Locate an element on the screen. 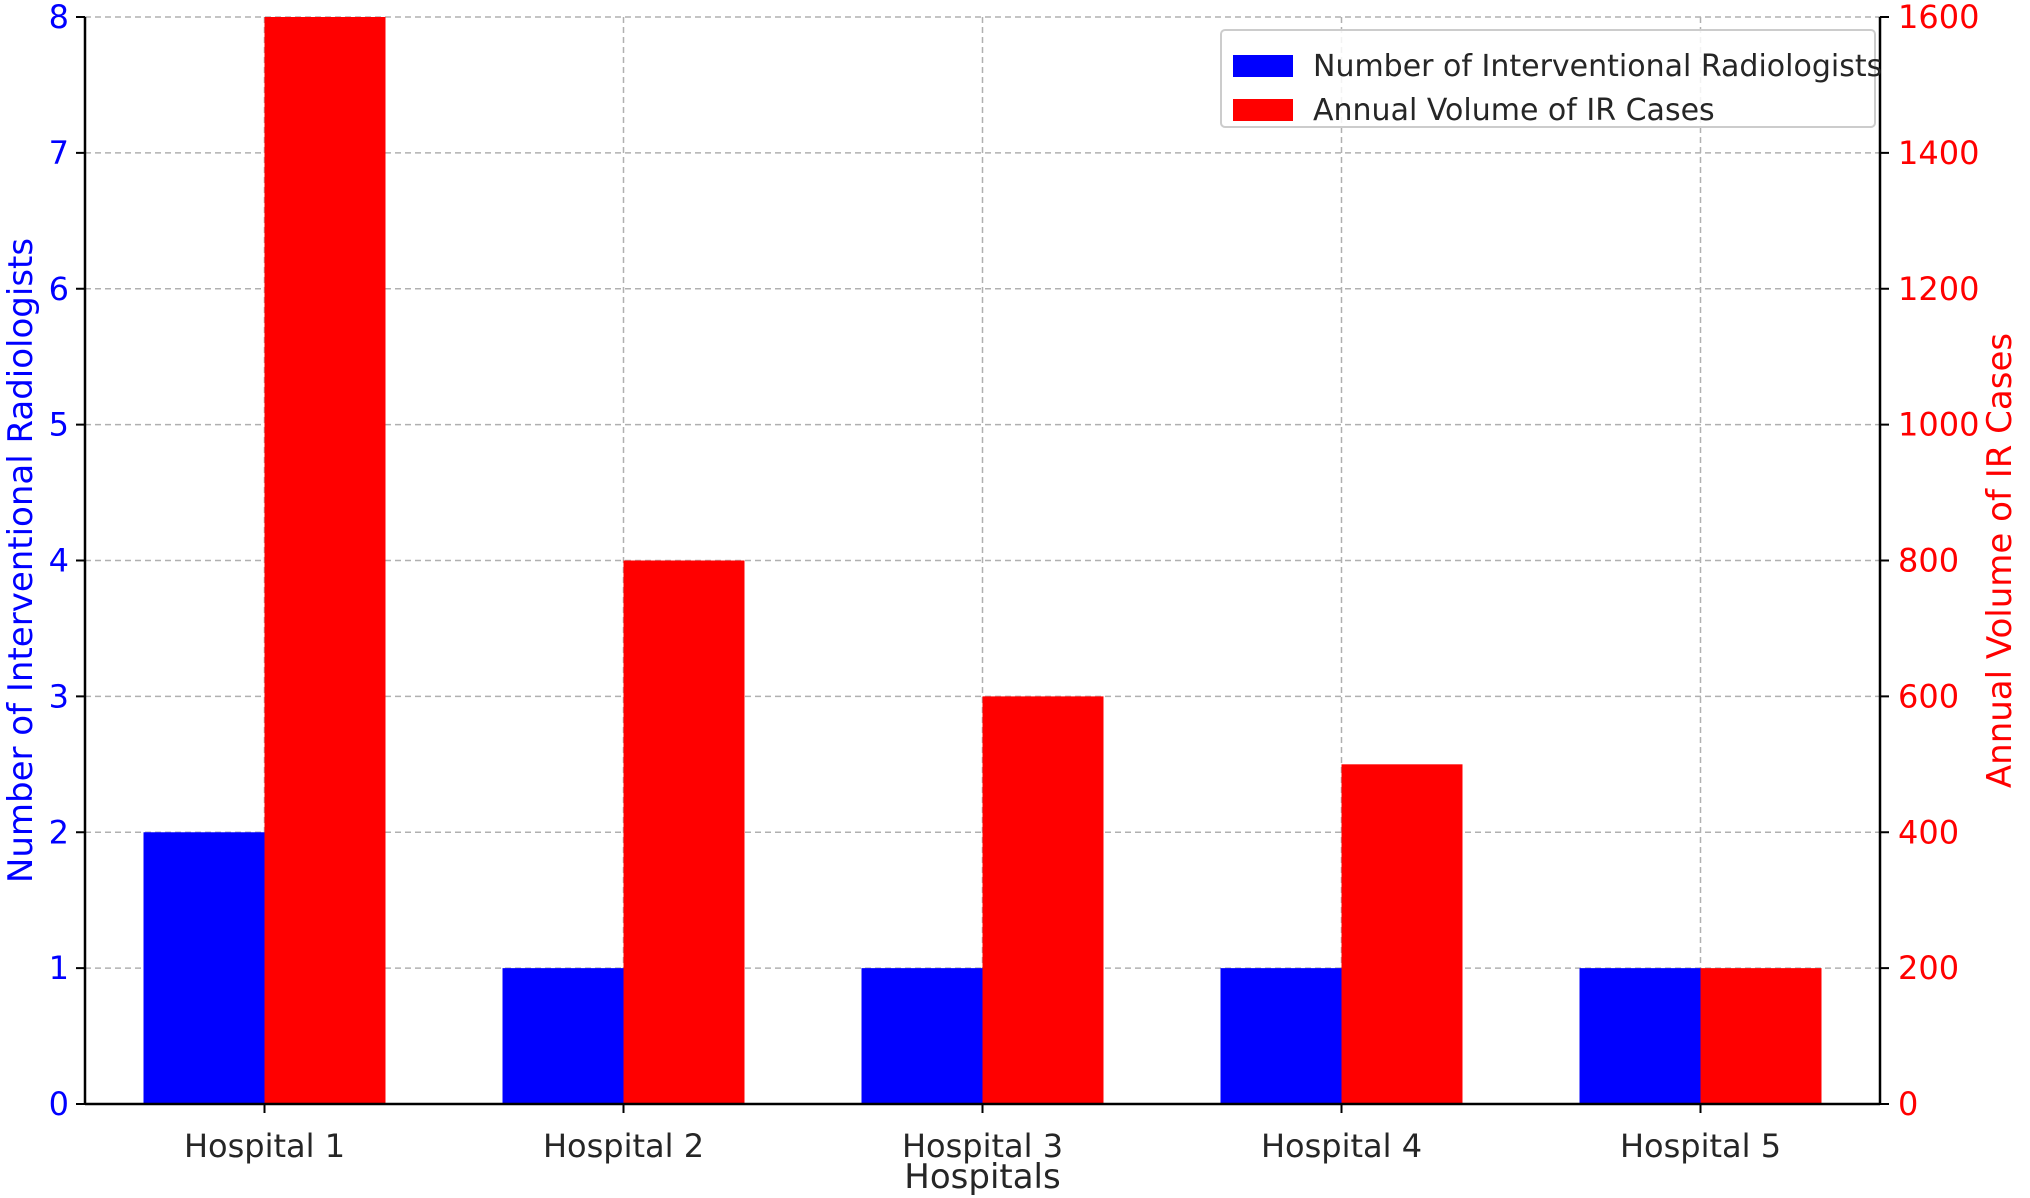 The image size is (2030, 1198). left-tick-label: 5 is located at coordinates (59, 425).